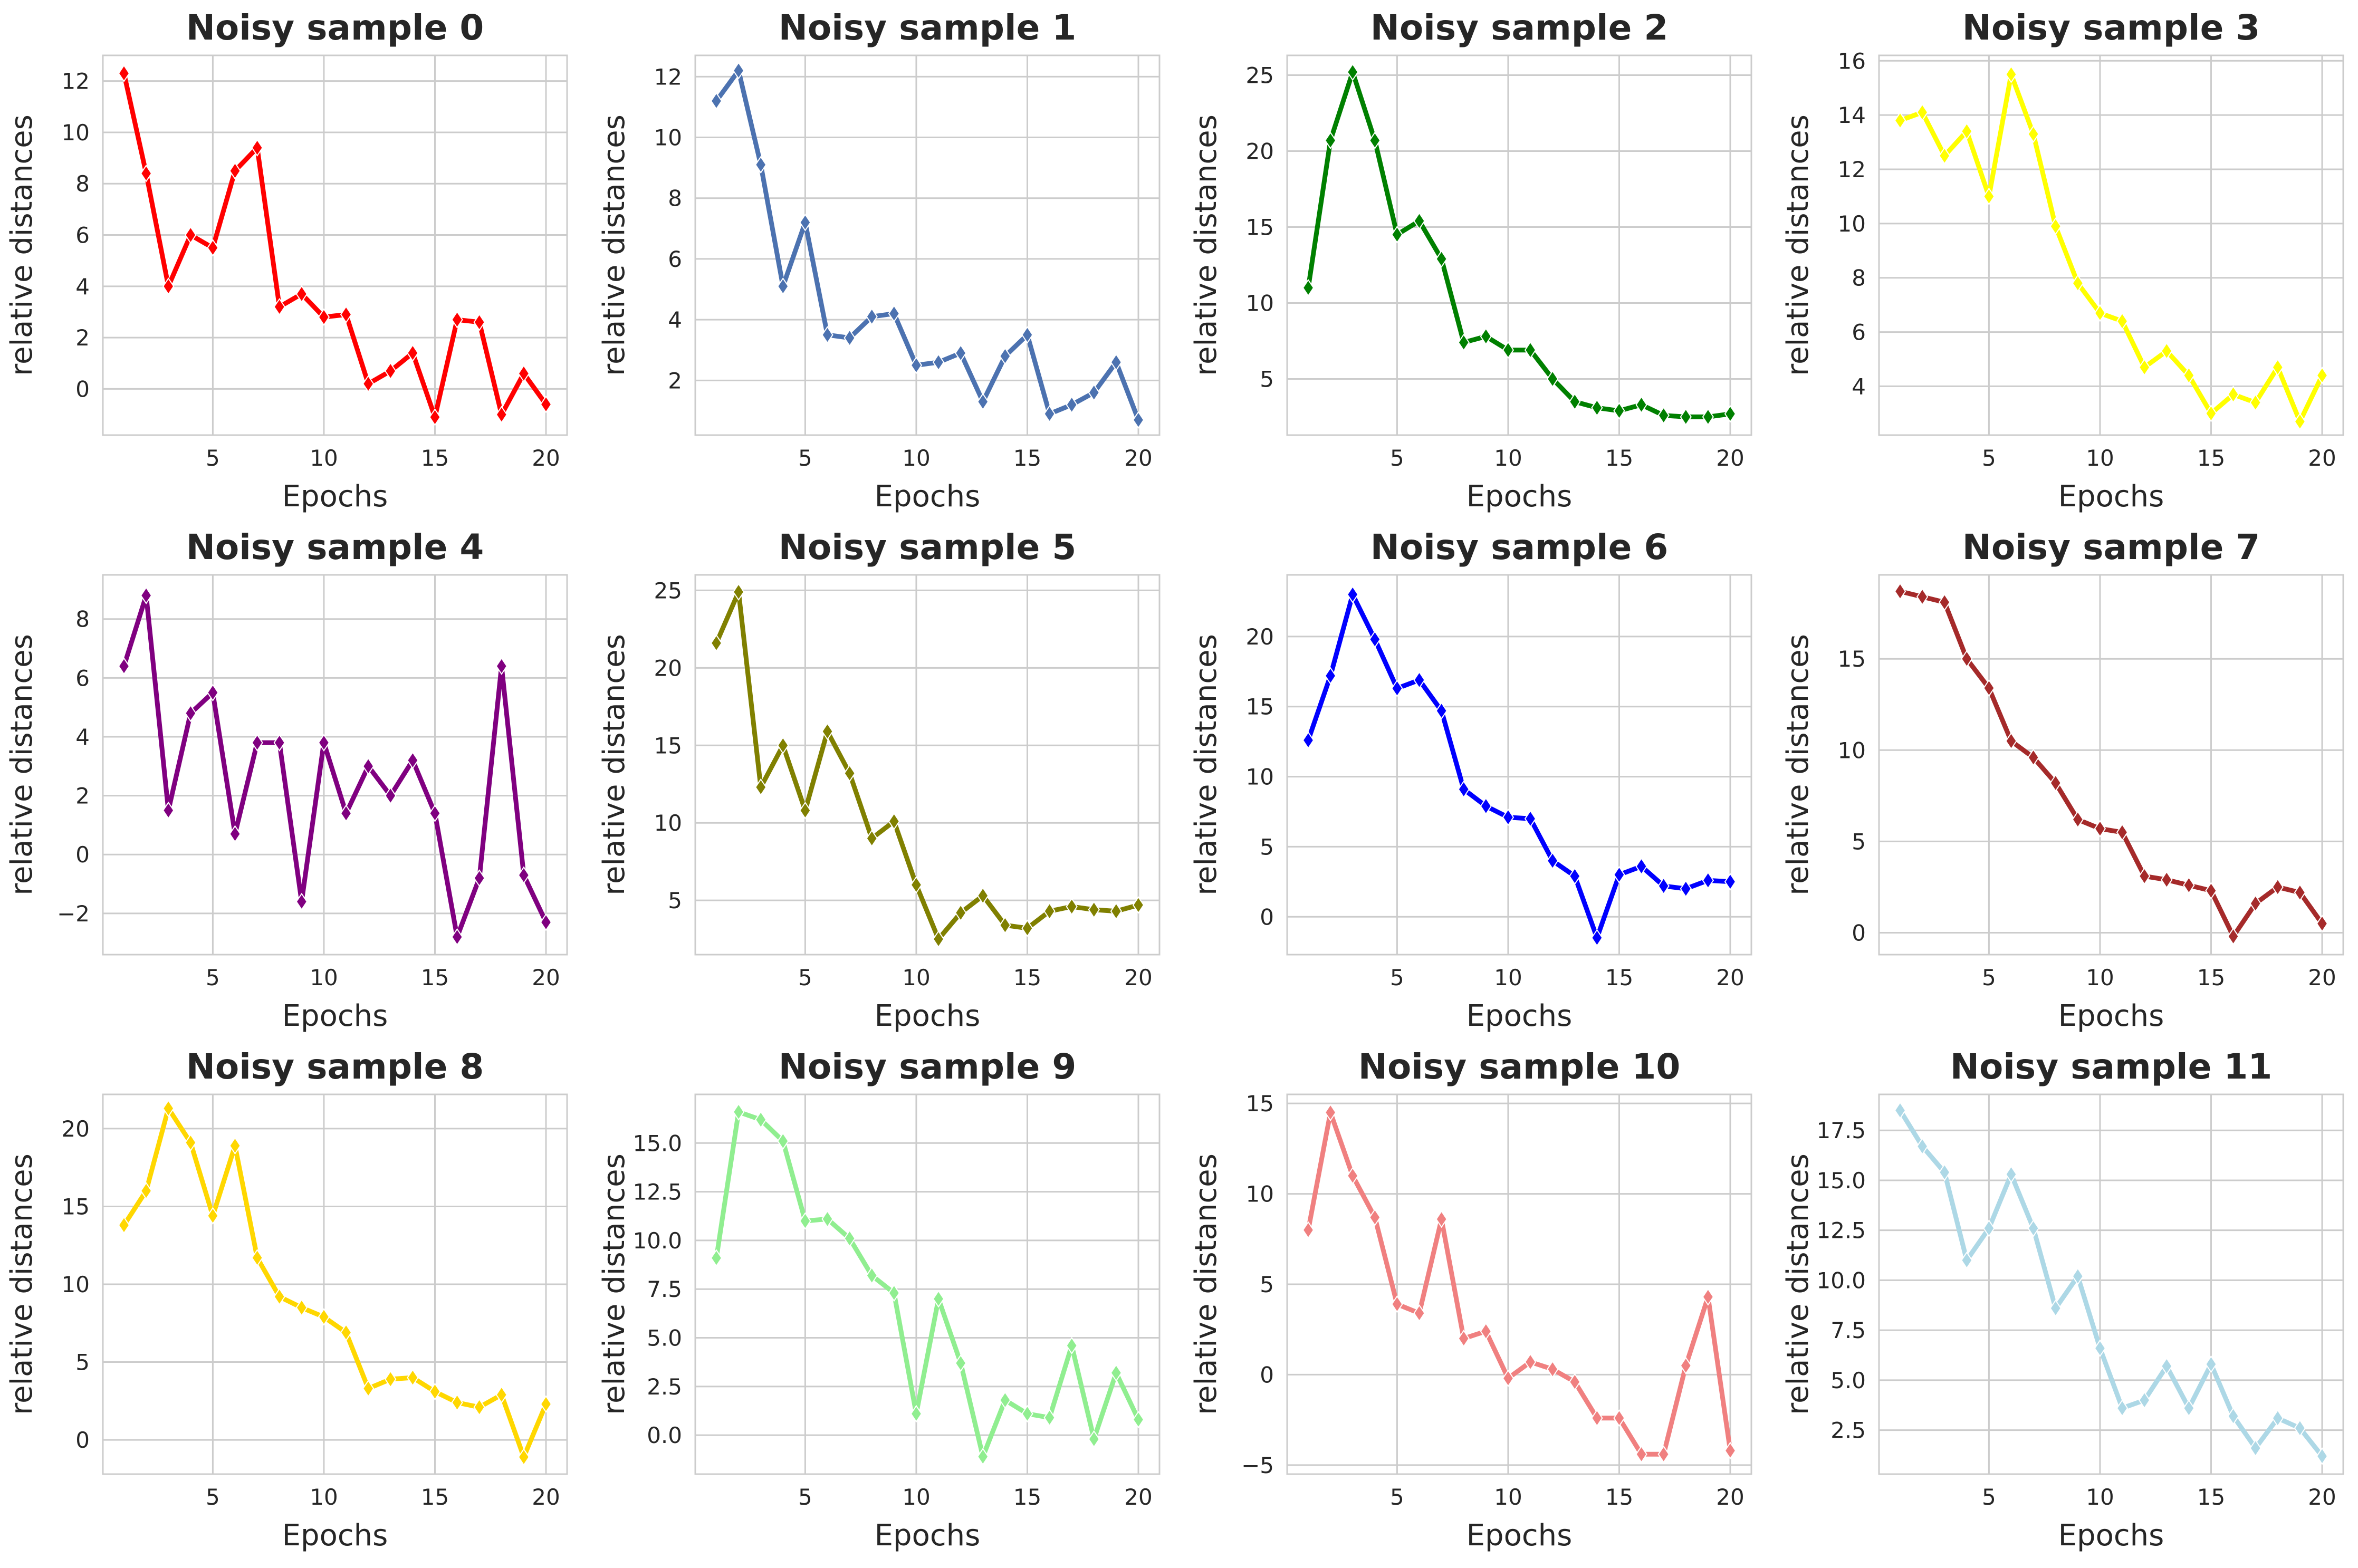 Image resolution: width=2358 pixels, height=1568 pixels. What do you see at coordinates (76, 133) in the screenshot?
I see `y-tick-label-5: 10` at bounding box center [76, 133].